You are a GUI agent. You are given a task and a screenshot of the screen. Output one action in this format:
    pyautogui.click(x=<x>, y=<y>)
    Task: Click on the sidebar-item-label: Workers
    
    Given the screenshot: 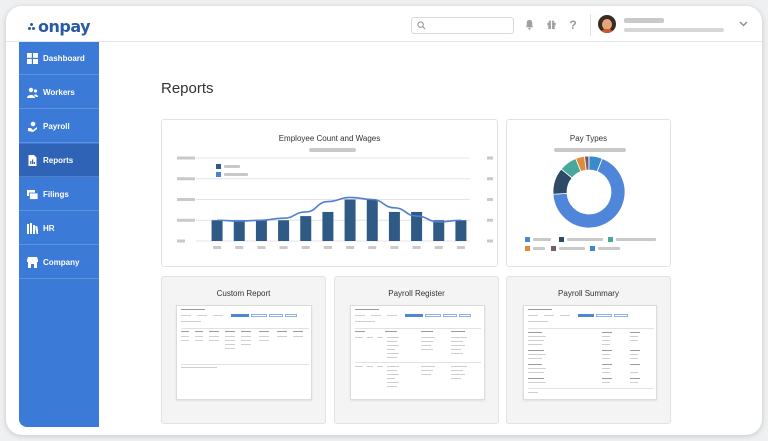 What is the action you would take?
    pyautogui.click(x=59, y=92)
    